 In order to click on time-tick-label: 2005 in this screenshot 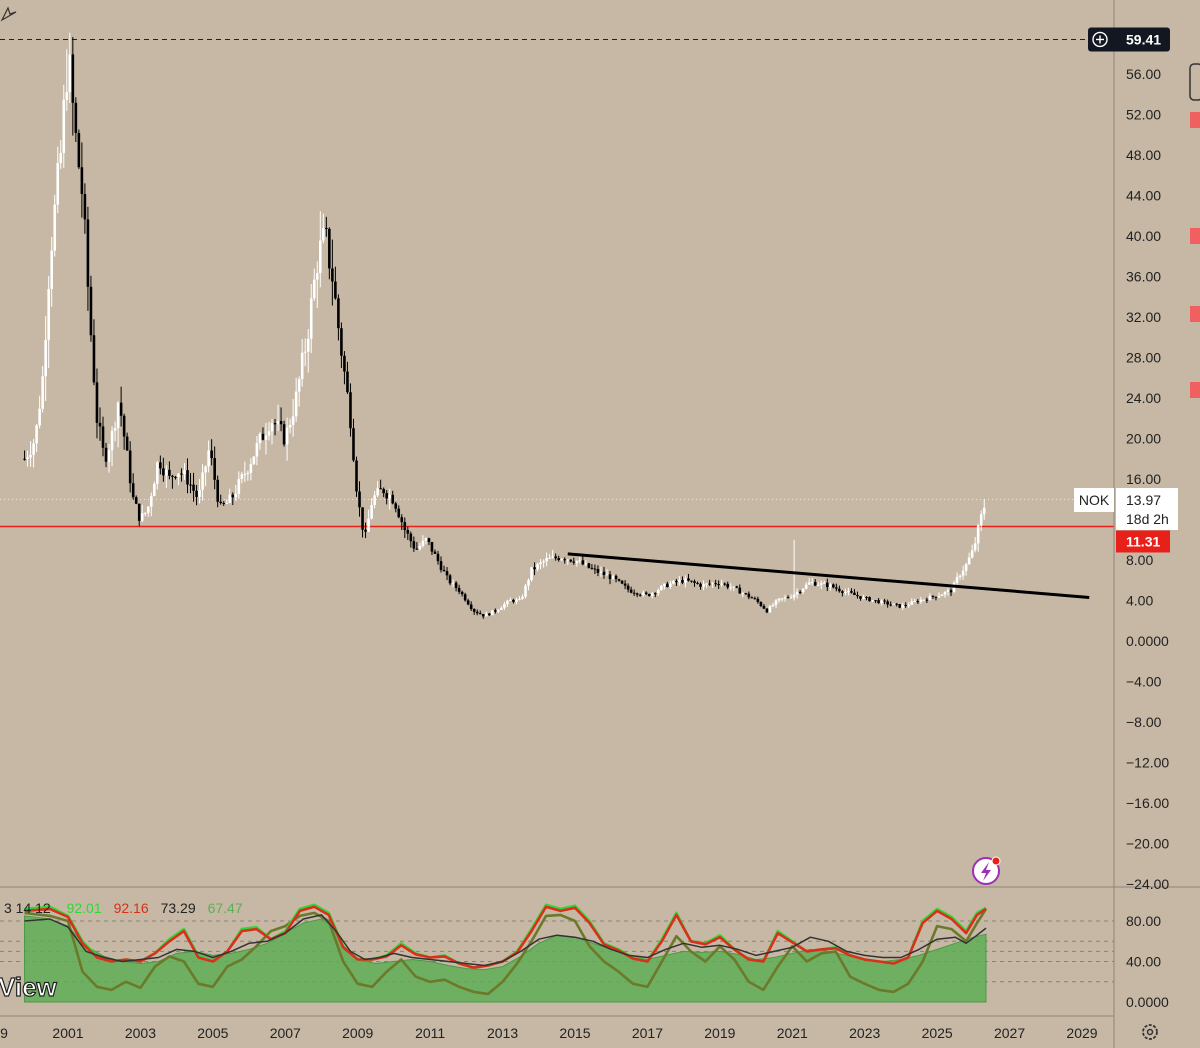, I will do `click(212, 1033)`.